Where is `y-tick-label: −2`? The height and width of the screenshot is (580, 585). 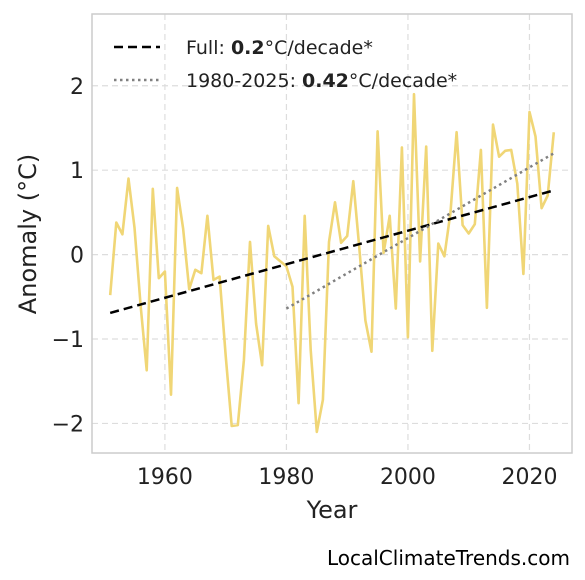 y-tick-label: −2 is located at coordinates (68, 424).